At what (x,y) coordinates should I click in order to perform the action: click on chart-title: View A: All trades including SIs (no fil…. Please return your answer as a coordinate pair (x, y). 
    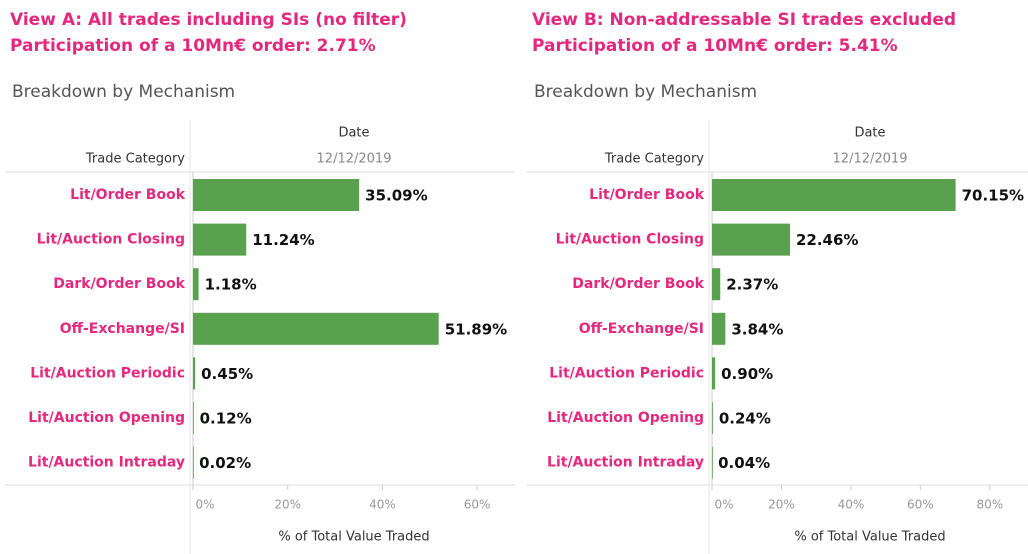
    Looking at the image, I should click on (208, 20).